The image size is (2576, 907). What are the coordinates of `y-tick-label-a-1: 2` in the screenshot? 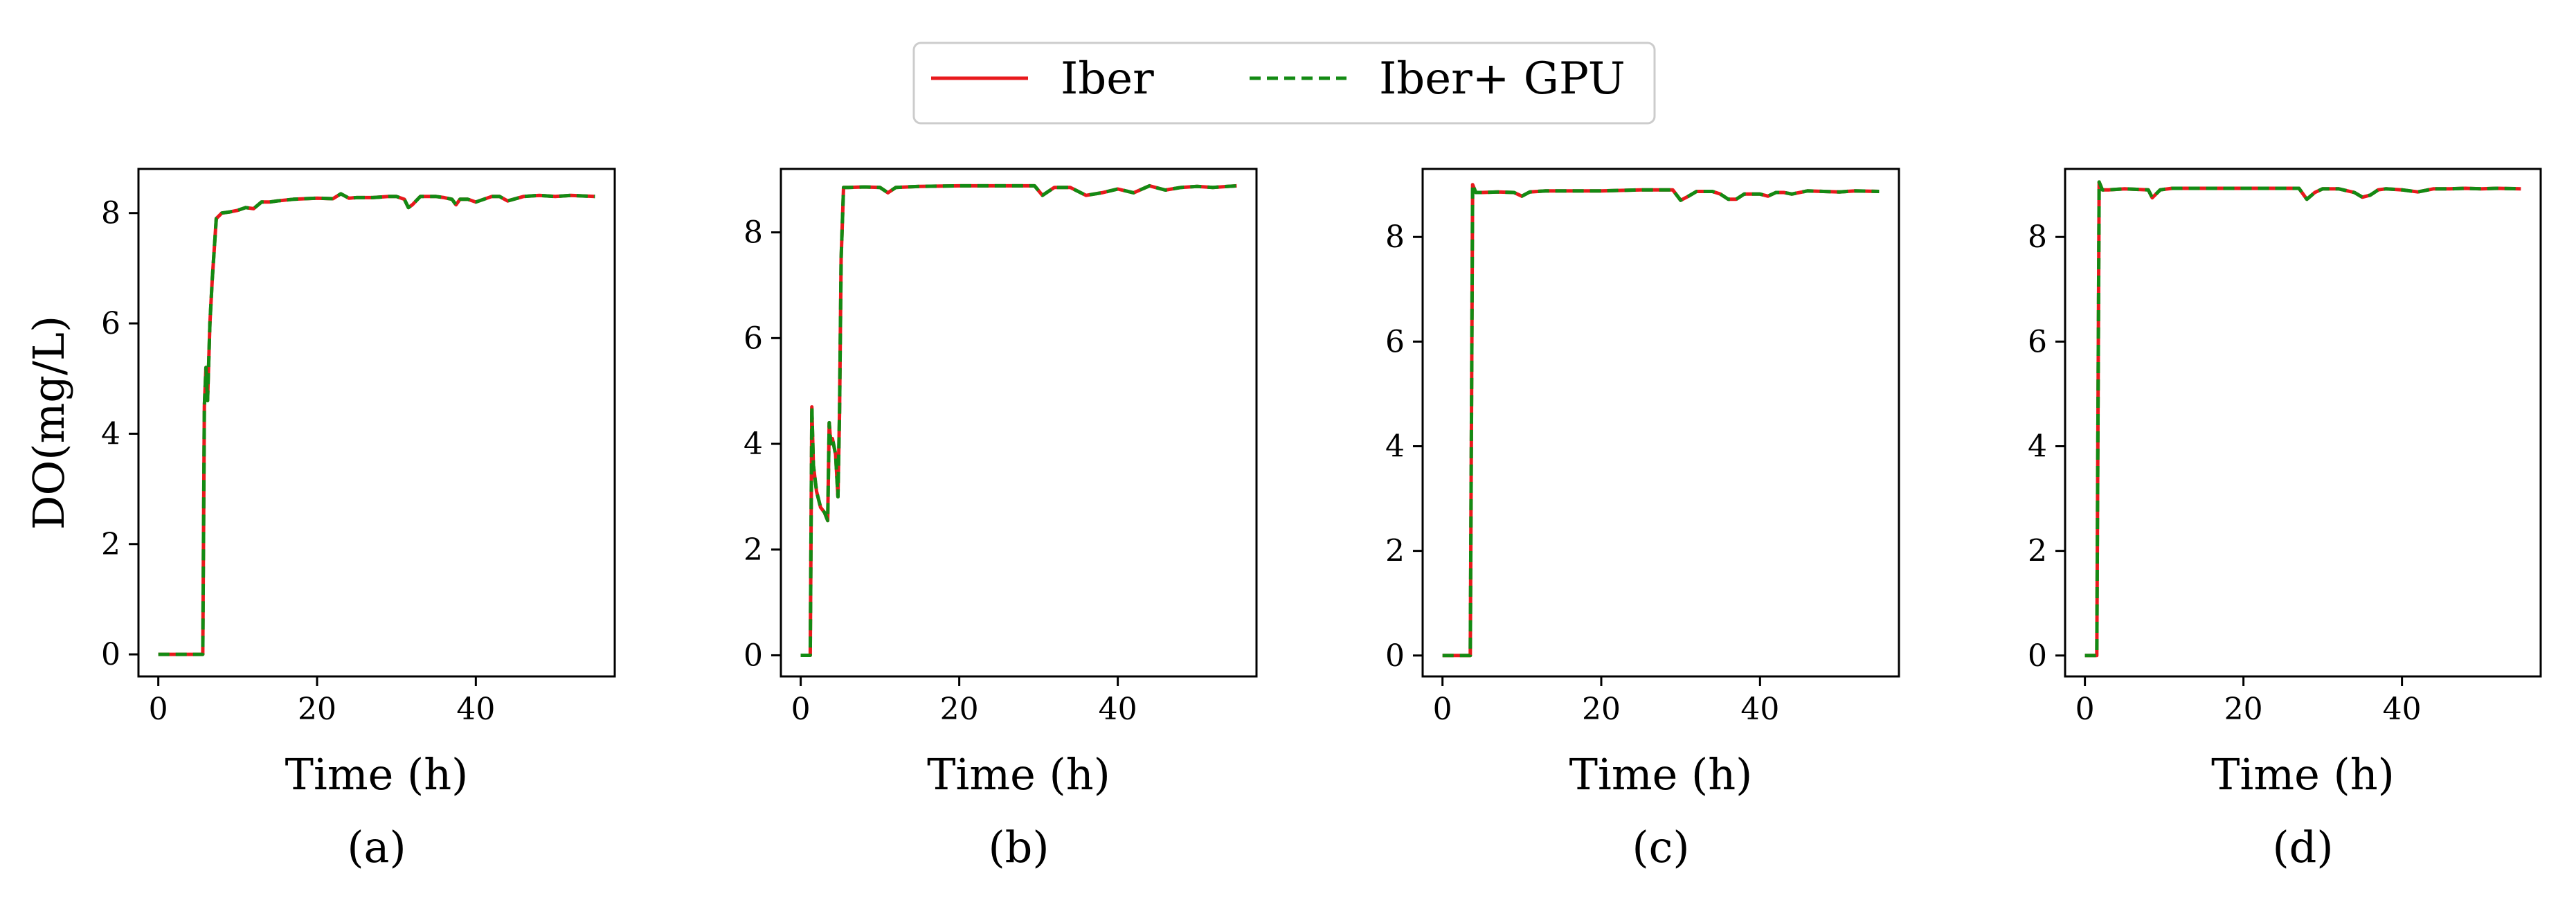 It's located at (110, 544).